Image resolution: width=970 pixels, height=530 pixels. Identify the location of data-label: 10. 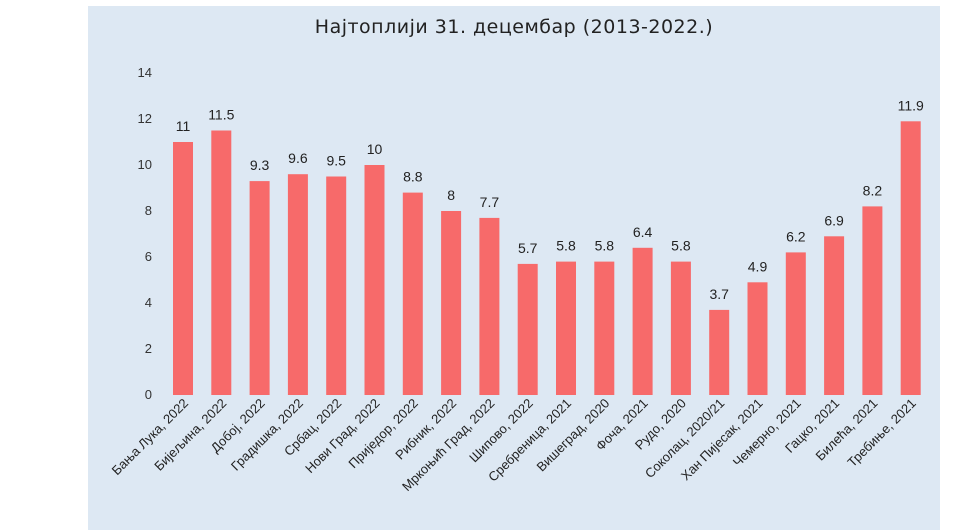
(375, 149).